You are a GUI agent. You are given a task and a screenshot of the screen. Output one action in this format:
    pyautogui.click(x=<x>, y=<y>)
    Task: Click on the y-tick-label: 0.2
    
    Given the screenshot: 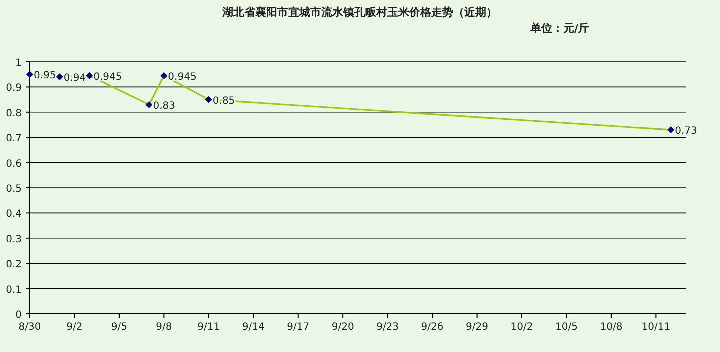 What is the action you would take?
    pyautogui.click(x=14, y=265)
    